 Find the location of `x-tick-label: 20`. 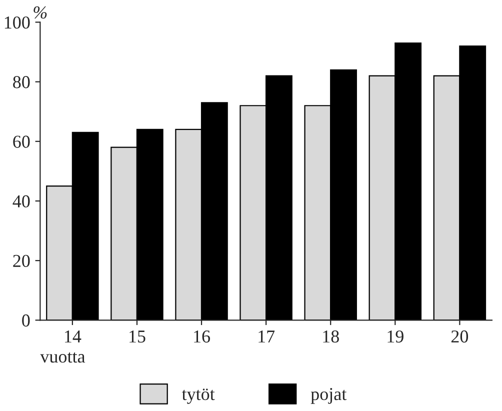

x-tick-label: 20 is located at coordinates (459, 336).